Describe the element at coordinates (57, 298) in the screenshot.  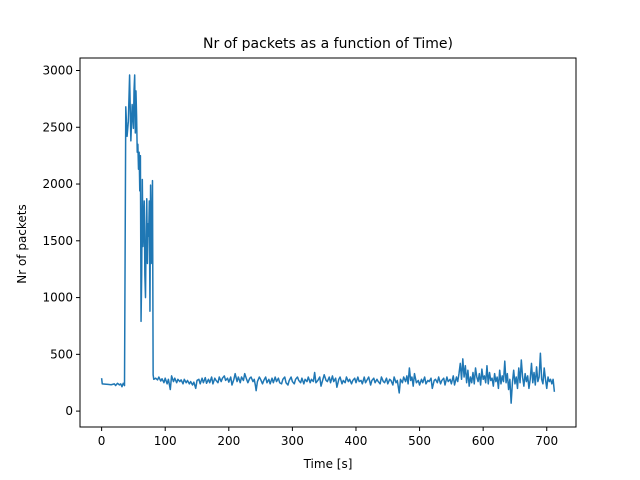
I see `y-tick-label: 1000` at that location.